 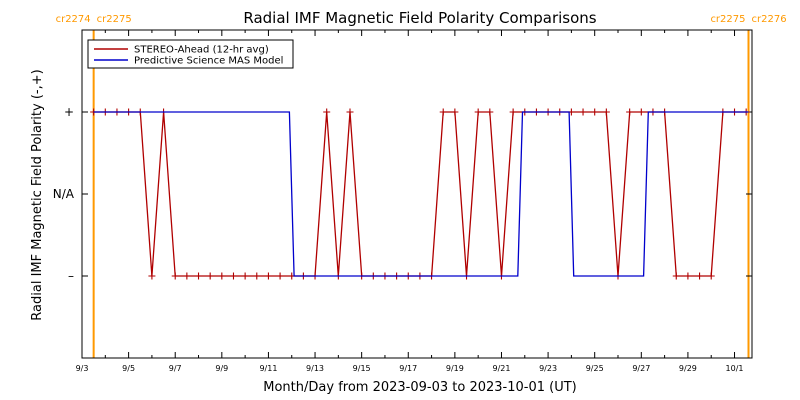 I want to click on x-tick-label: 9/17, so click(x=408, y=368).